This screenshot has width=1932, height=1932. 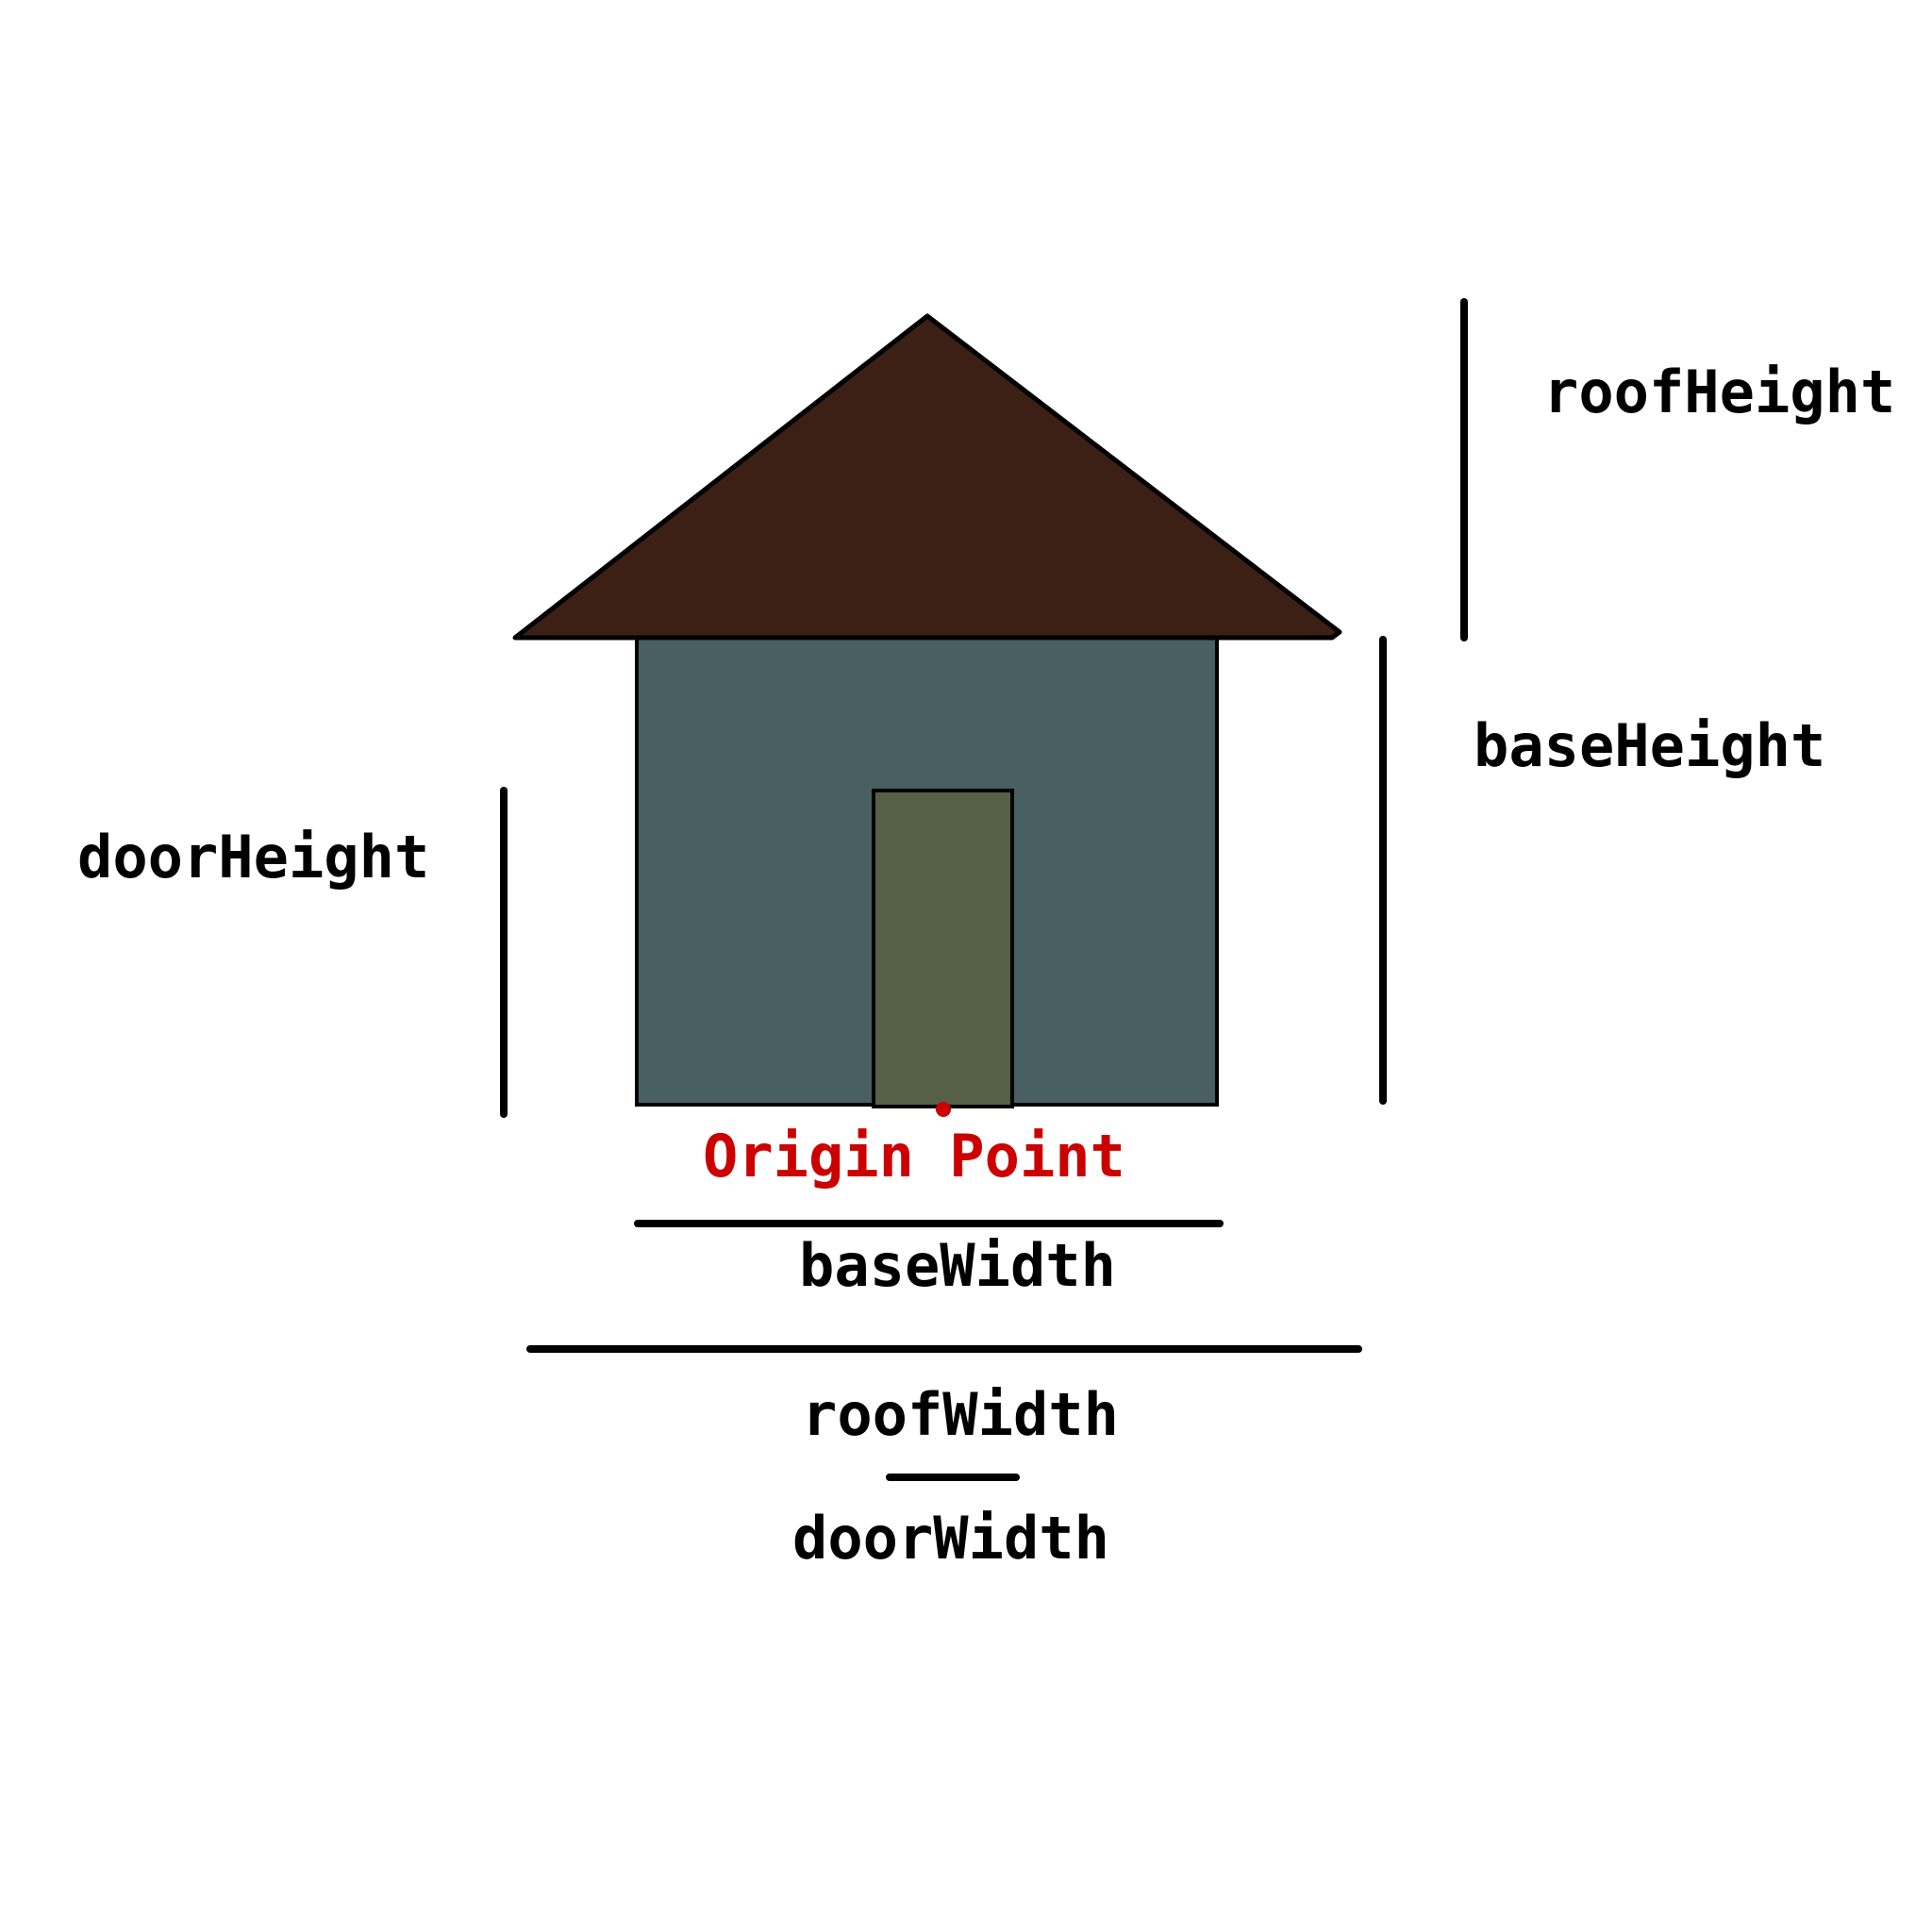 I want to click on door-height-label: doorHeight, so click(x=253, y=857).